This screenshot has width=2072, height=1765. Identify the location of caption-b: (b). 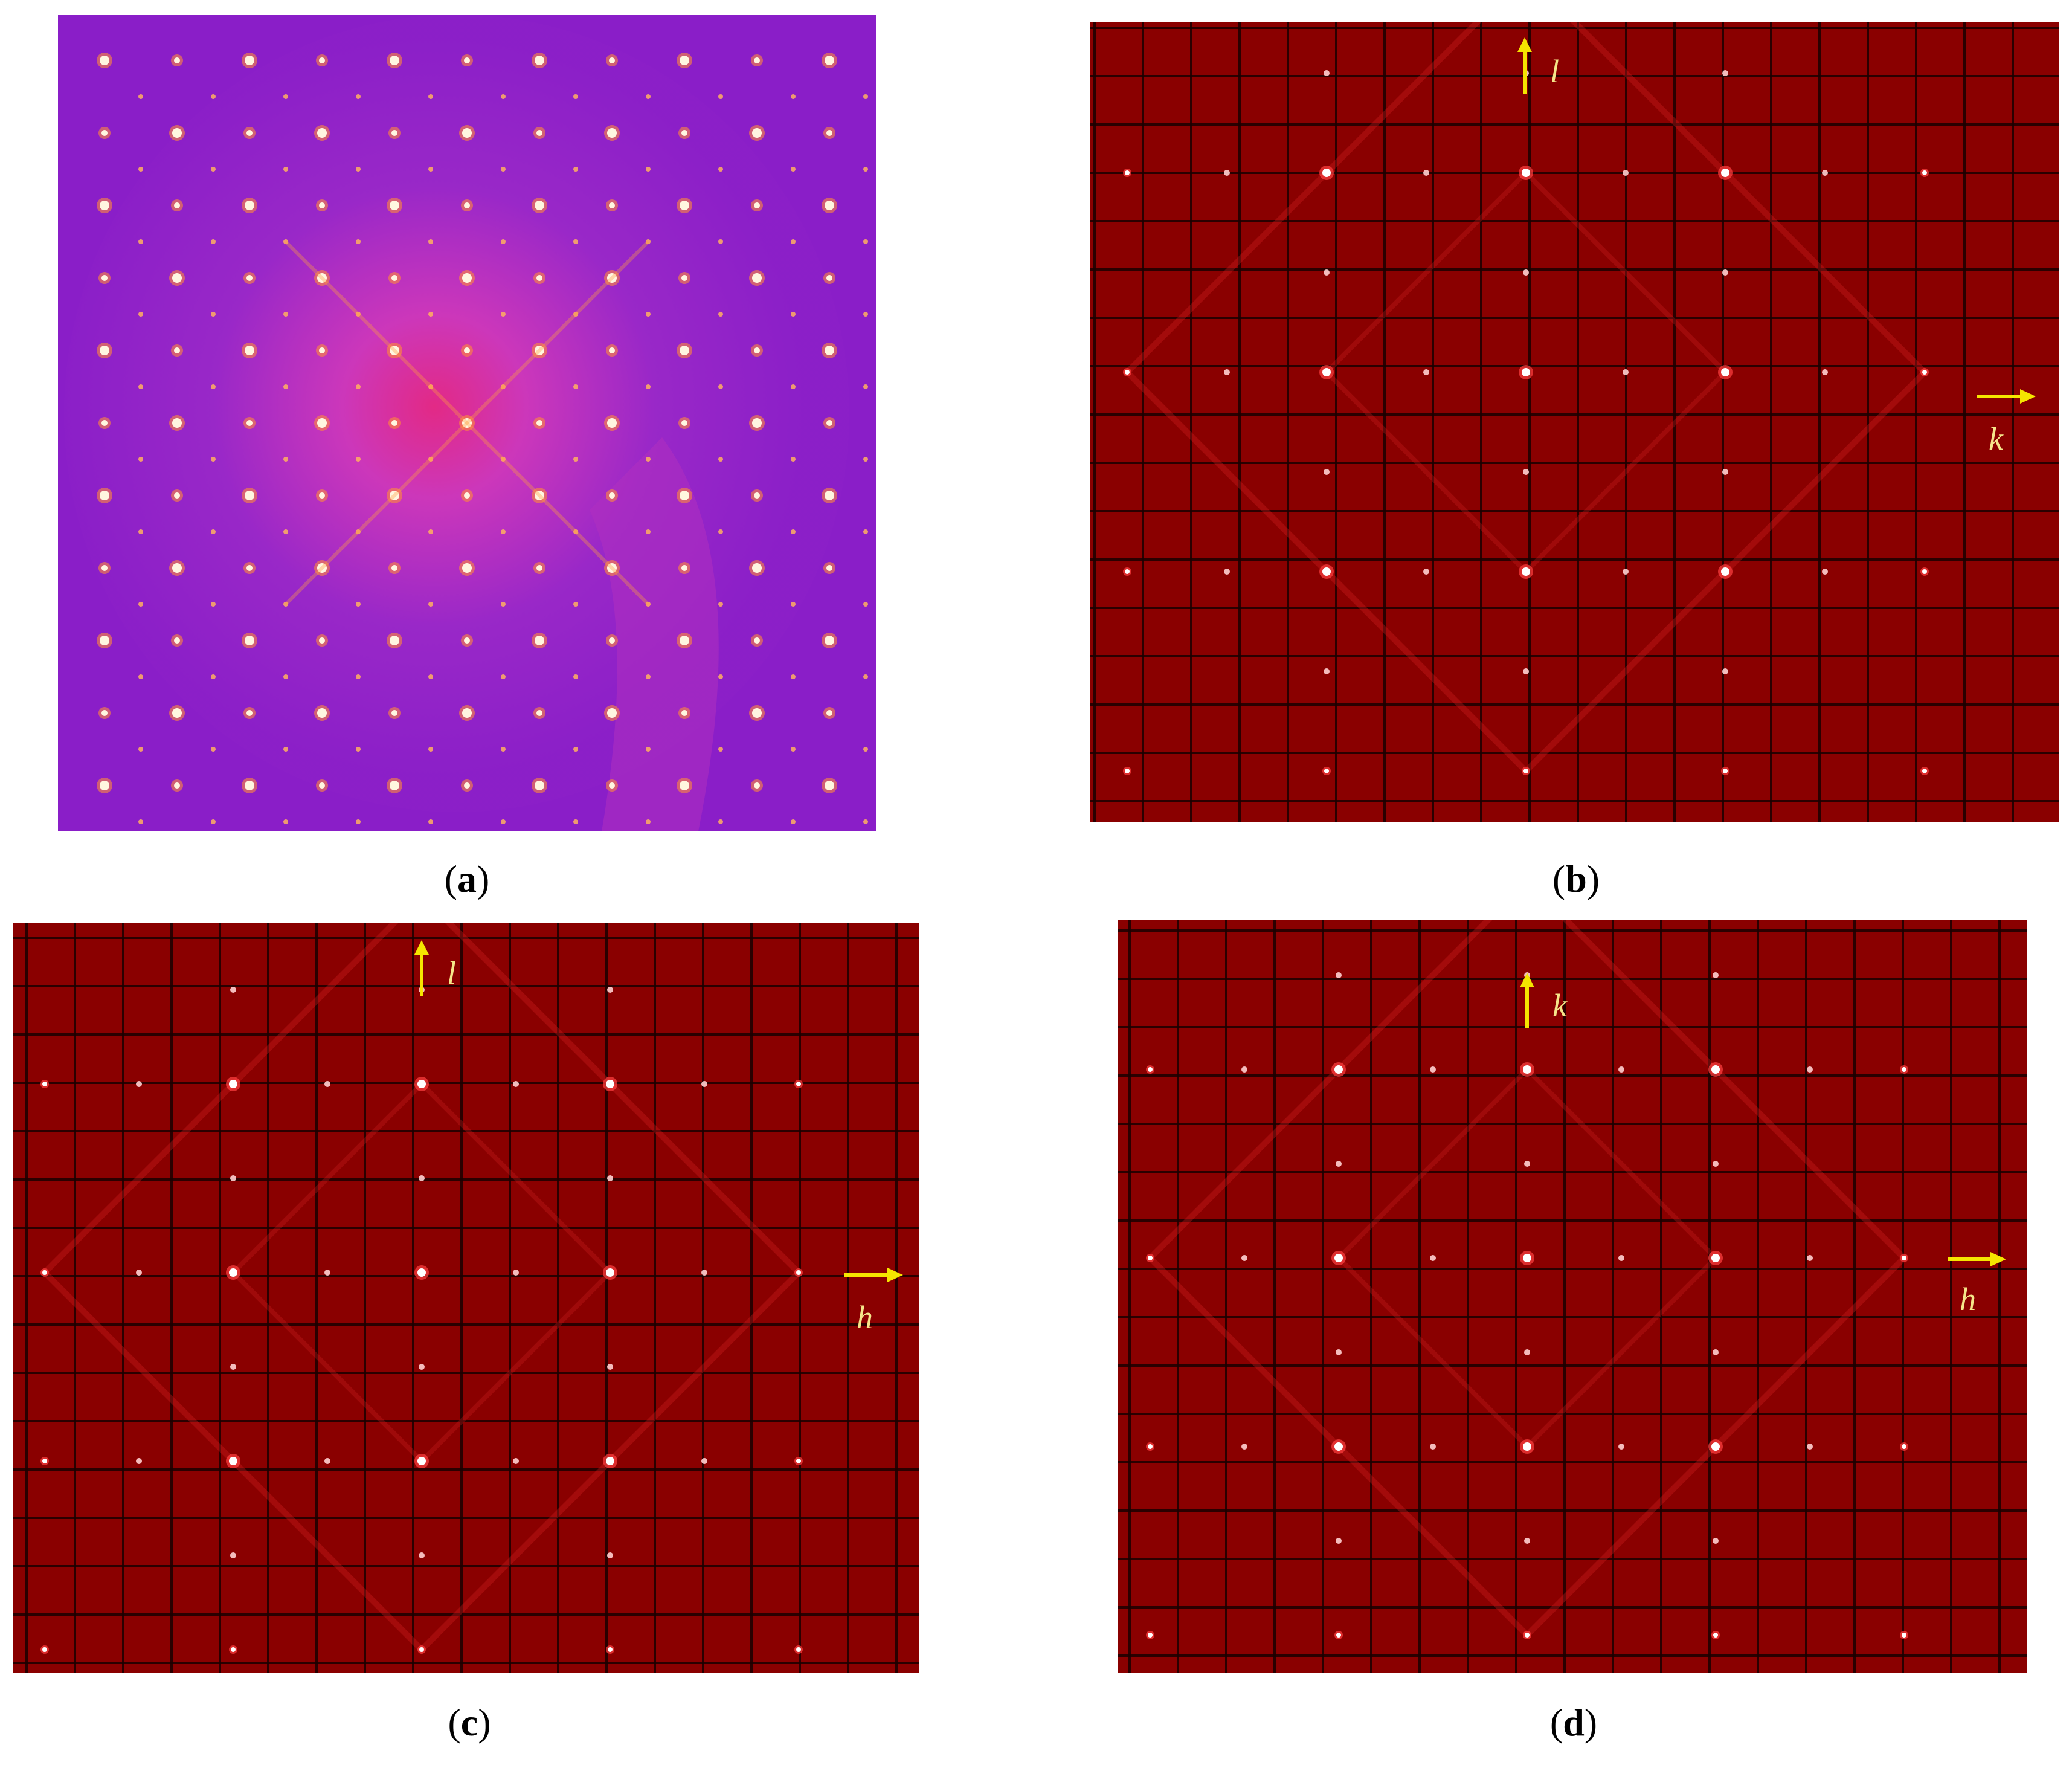
(1576, 878).